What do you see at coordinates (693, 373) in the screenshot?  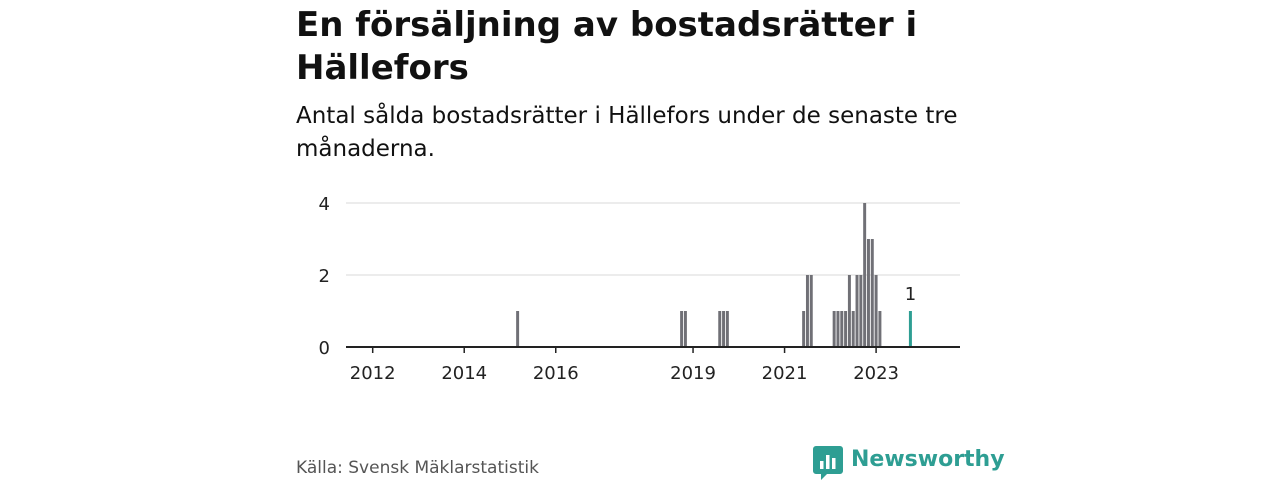 I see `x-tick-label: 2019` at bounding box center [693, 373].